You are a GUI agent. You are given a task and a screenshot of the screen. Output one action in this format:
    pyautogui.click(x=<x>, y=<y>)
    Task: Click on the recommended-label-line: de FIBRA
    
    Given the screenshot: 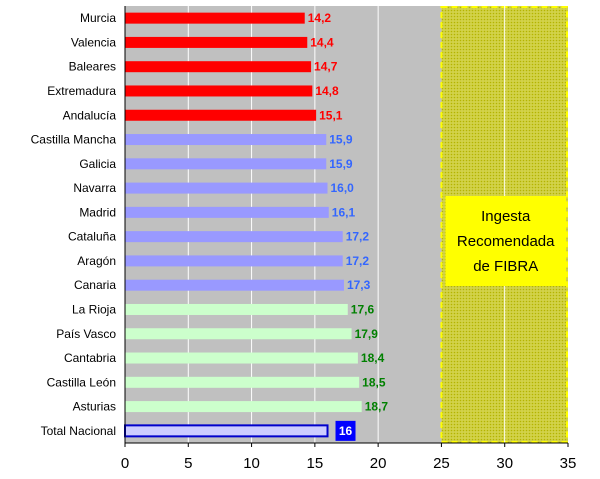 What is the action you would take?
    pyautogui.click(x=505, y=266)
    